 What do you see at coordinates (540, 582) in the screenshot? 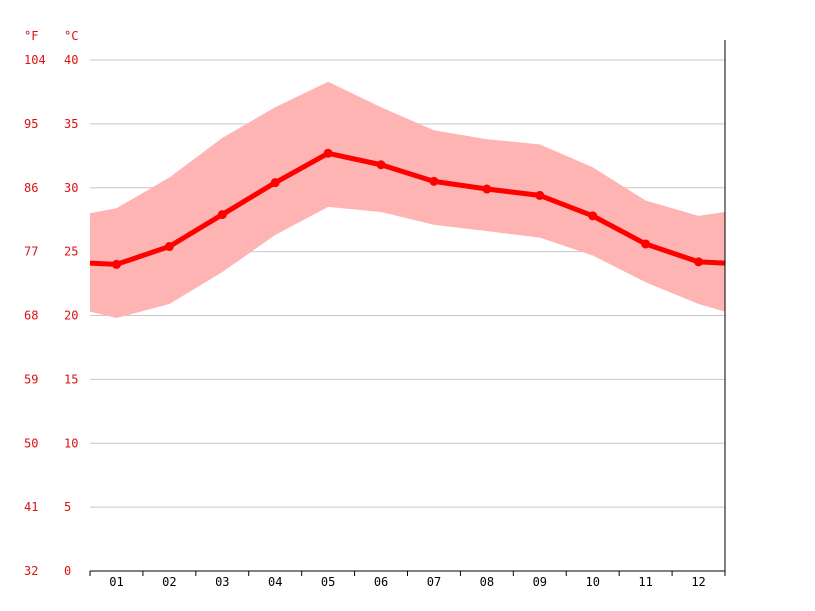
I see `x-tick-label: 09` at bounding box center [540, 582].